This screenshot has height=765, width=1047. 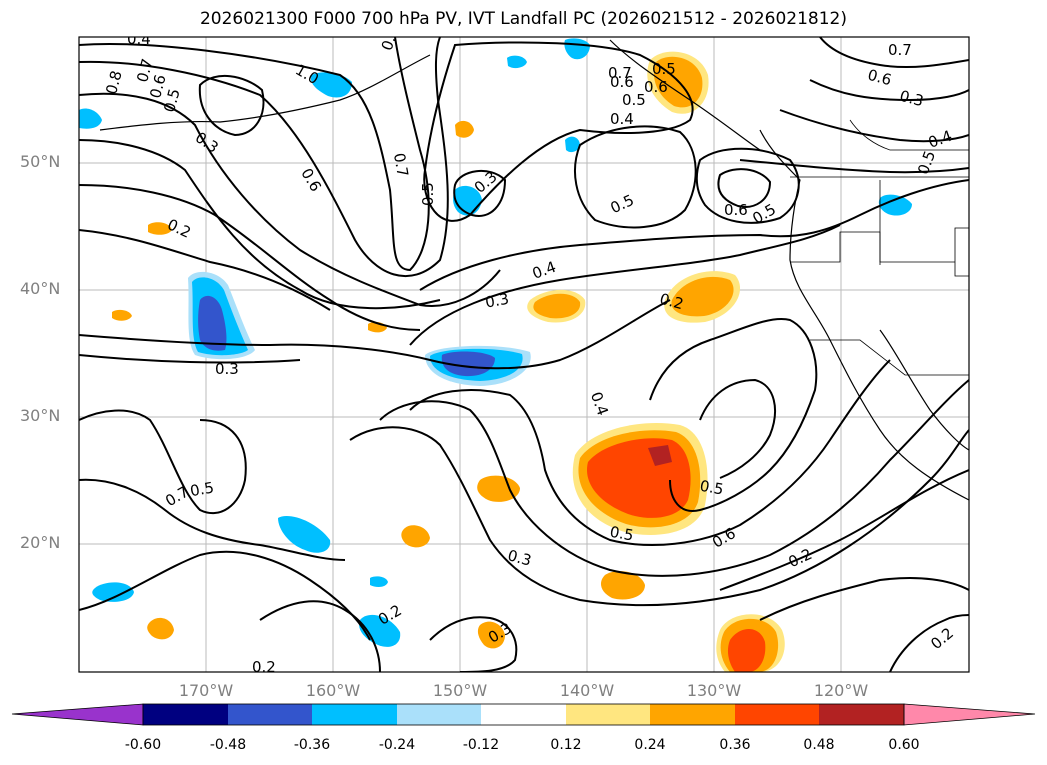 I want to click on lat-label: 40°N, so click(x=40, y=288).